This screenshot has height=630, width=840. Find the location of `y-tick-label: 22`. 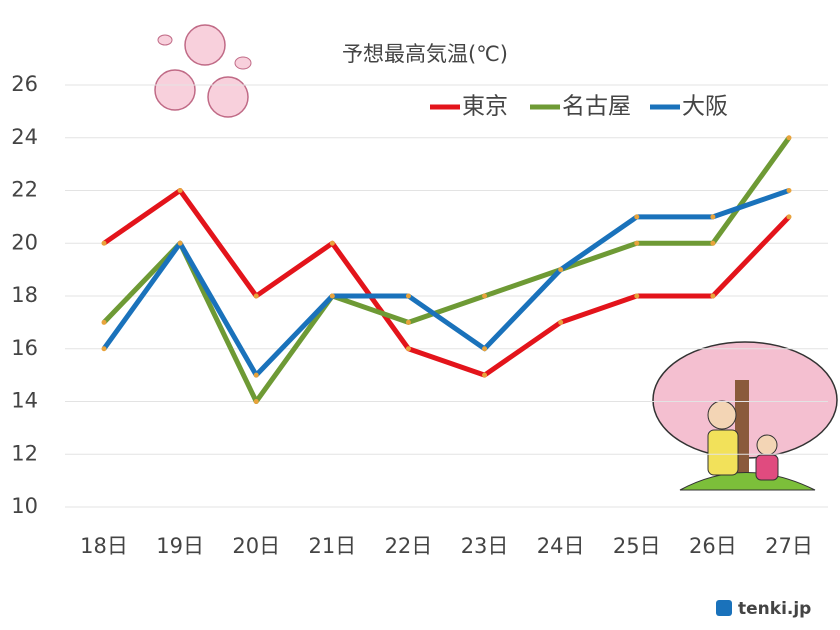

y-tick-label: 22 is located at coordinates (24, 190).